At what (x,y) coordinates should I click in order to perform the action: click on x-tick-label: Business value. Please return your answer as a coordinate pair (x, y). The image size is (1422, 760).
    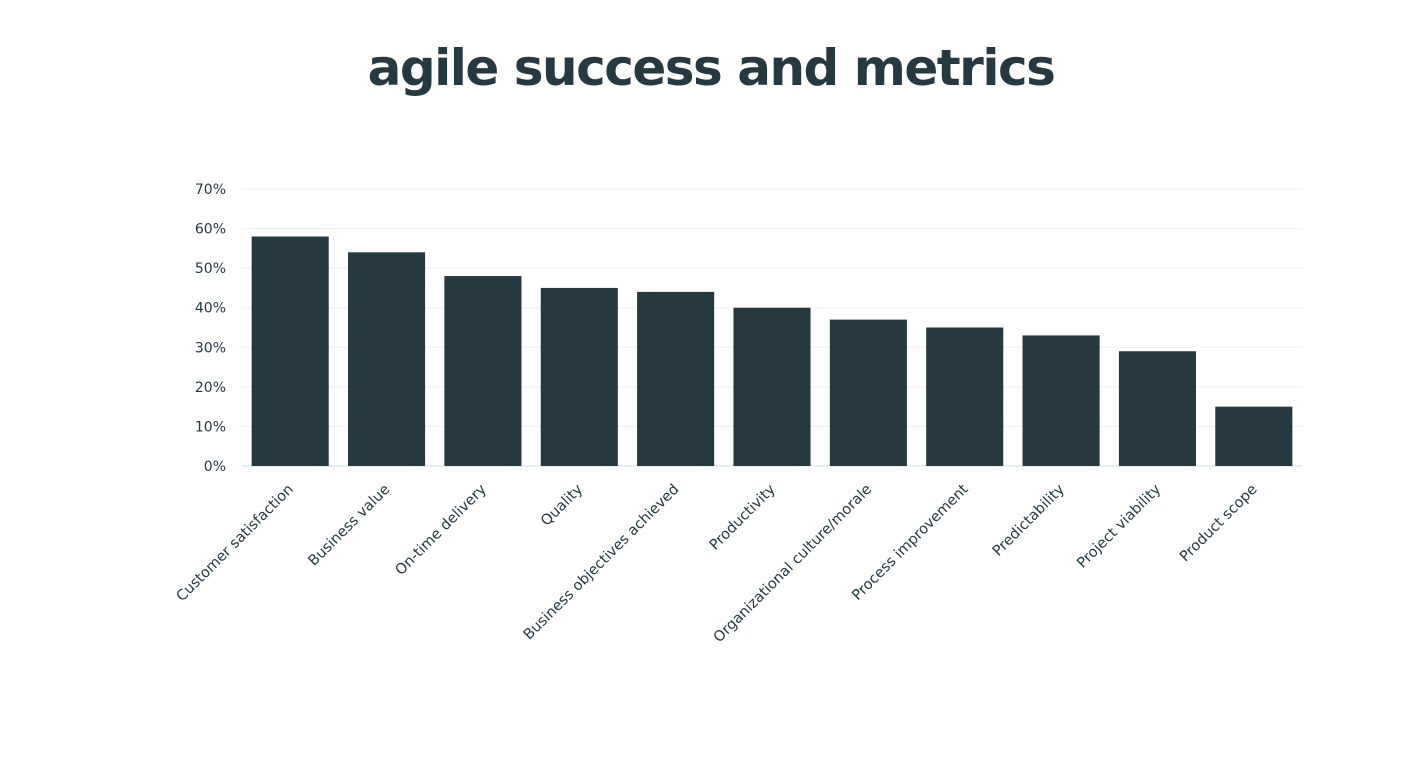
    Looking at the image, I should click on (350, 525).